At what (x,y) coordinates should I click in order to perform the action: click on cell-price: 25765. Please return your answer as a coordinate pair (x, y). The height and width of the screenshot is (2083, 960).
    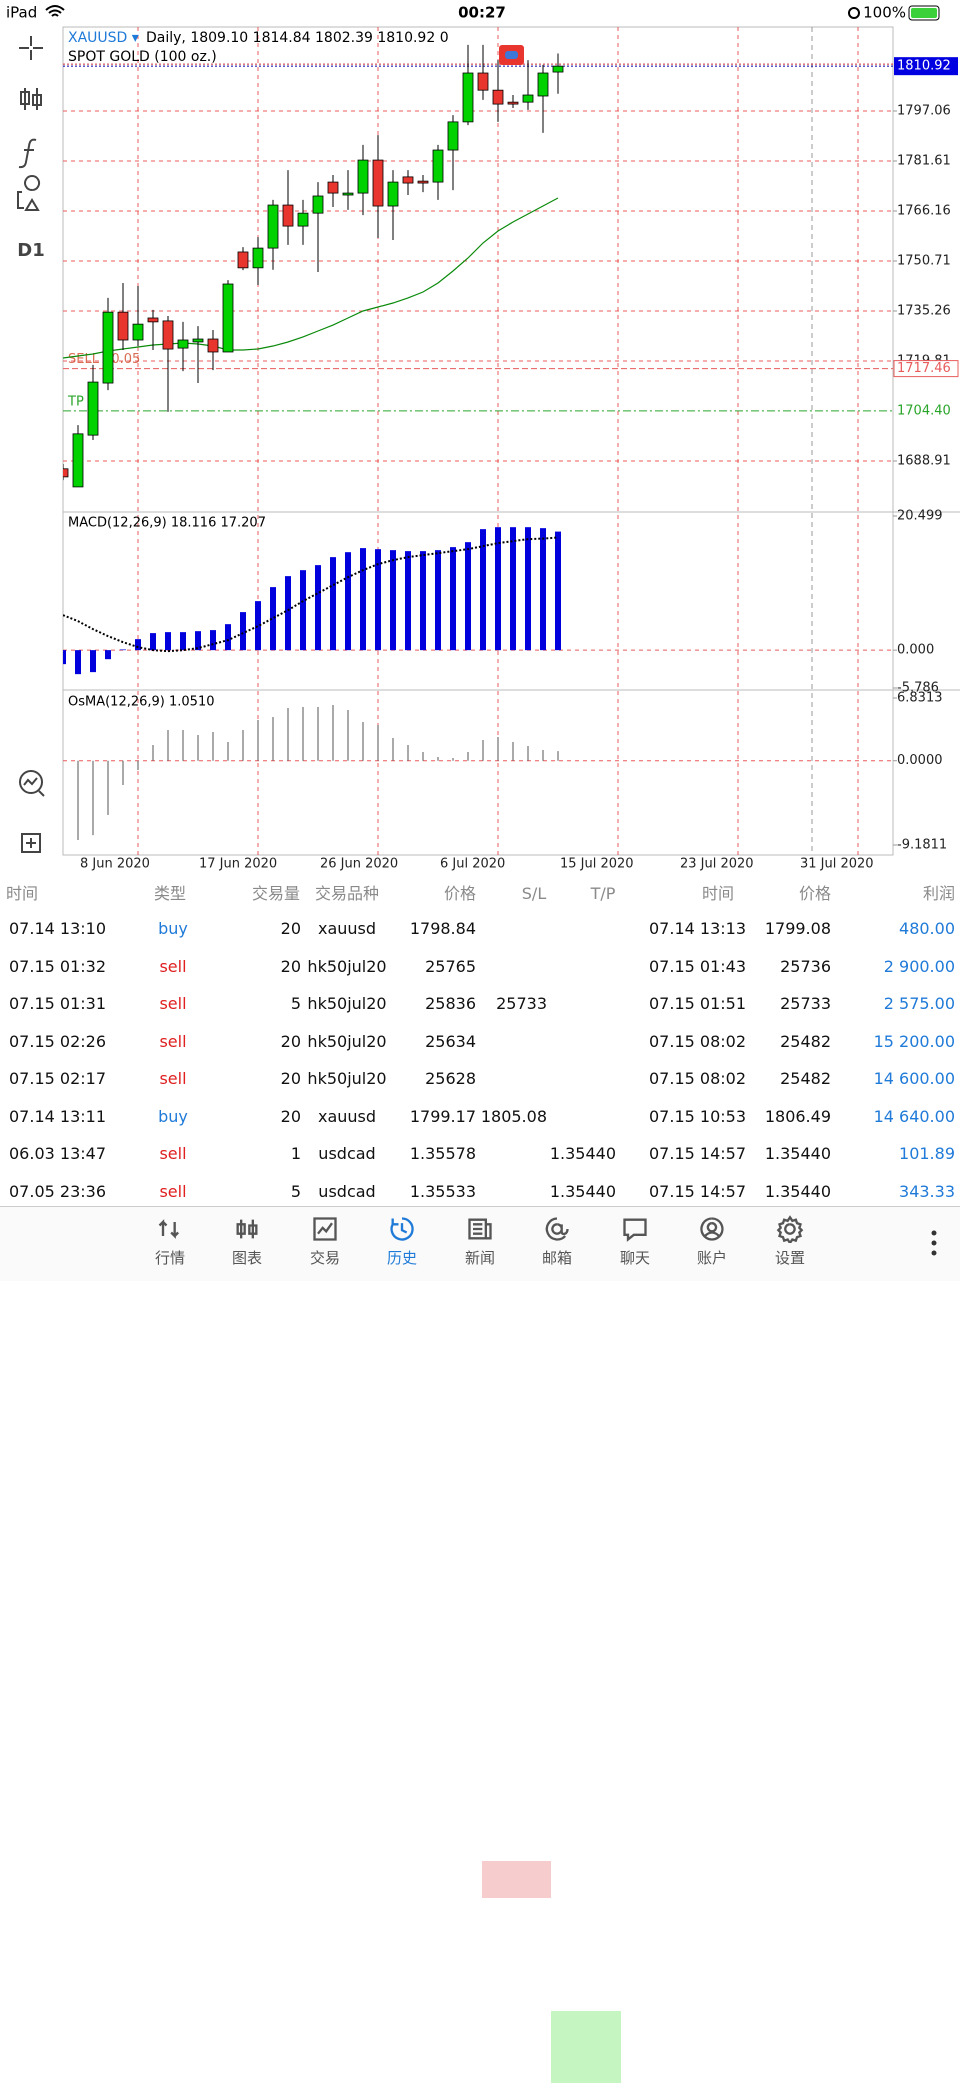
    Looking at the image, I should click on (450, 966).